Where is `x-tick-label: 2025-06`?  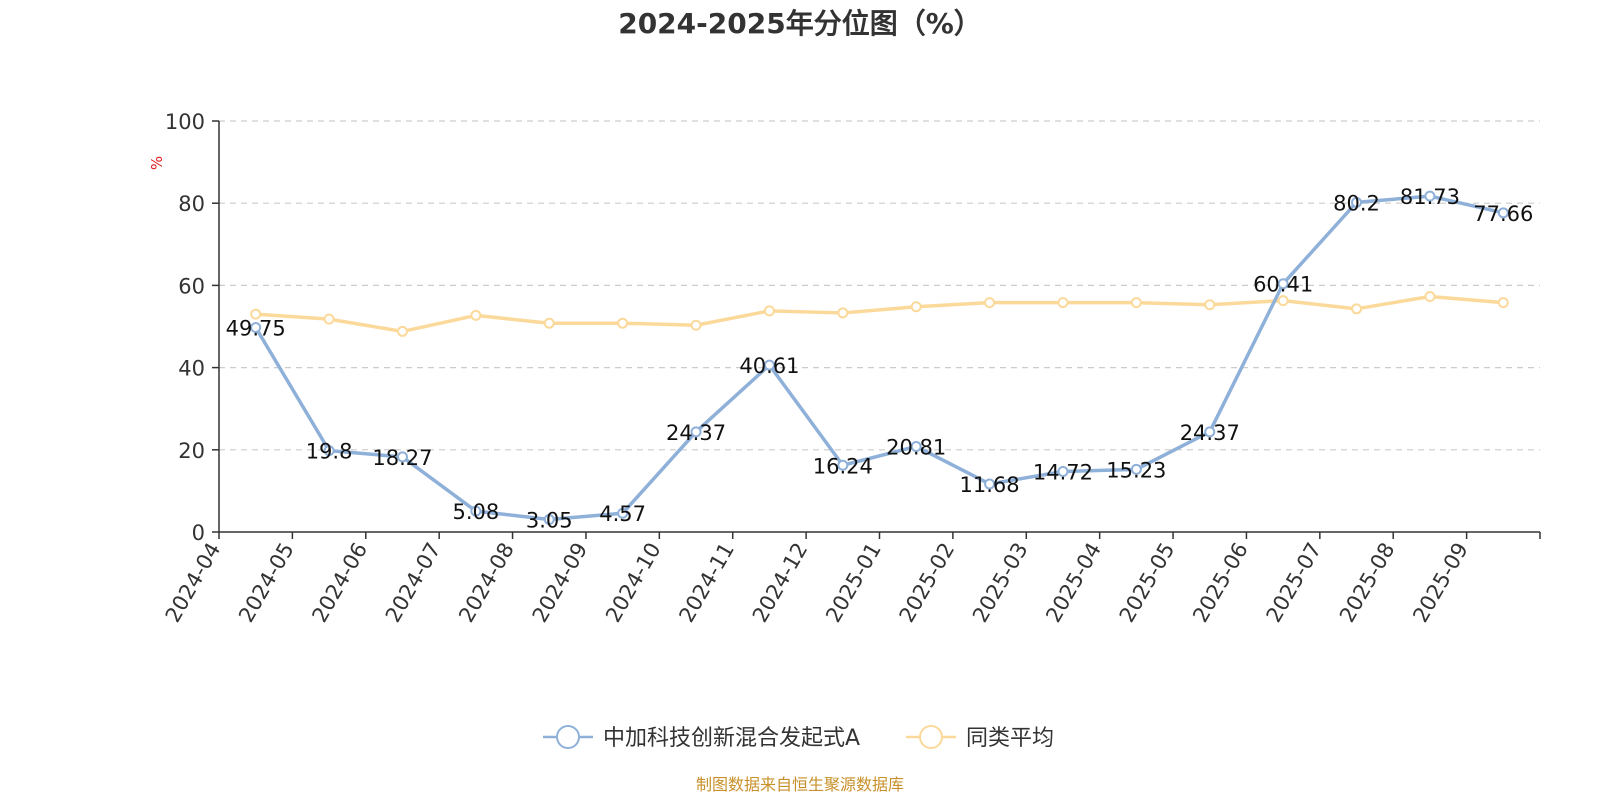
x-tick-label: 2025-06 is located at coordinates (1220, 583).